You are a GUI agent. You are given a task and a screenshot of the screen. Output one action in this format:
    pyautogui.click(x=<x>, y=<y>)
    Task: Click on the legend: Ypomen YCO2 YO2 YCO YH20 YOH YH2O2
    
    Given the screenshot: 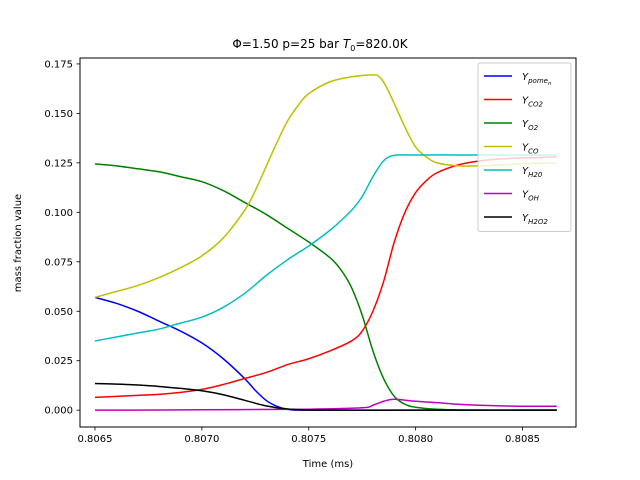 What is the action you would take?
    pyautogui.click(x=524, y=147)
    